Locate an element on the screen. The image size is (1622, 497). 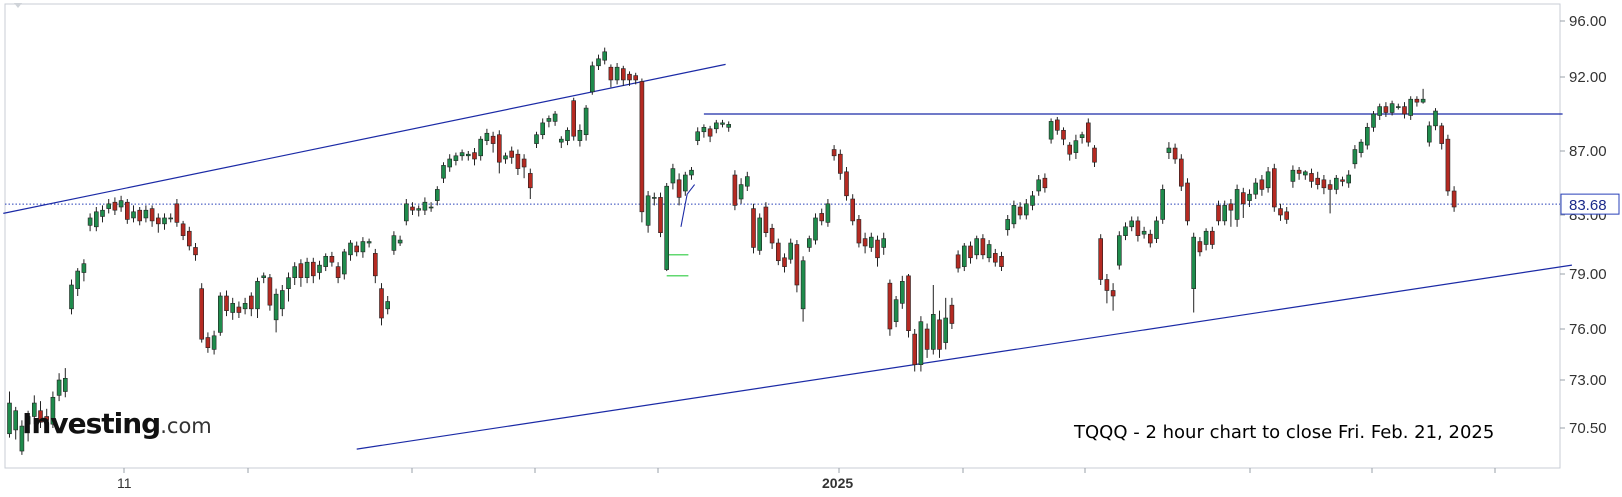
investing-logo: Investing.com is located at coordinates (117, 423).